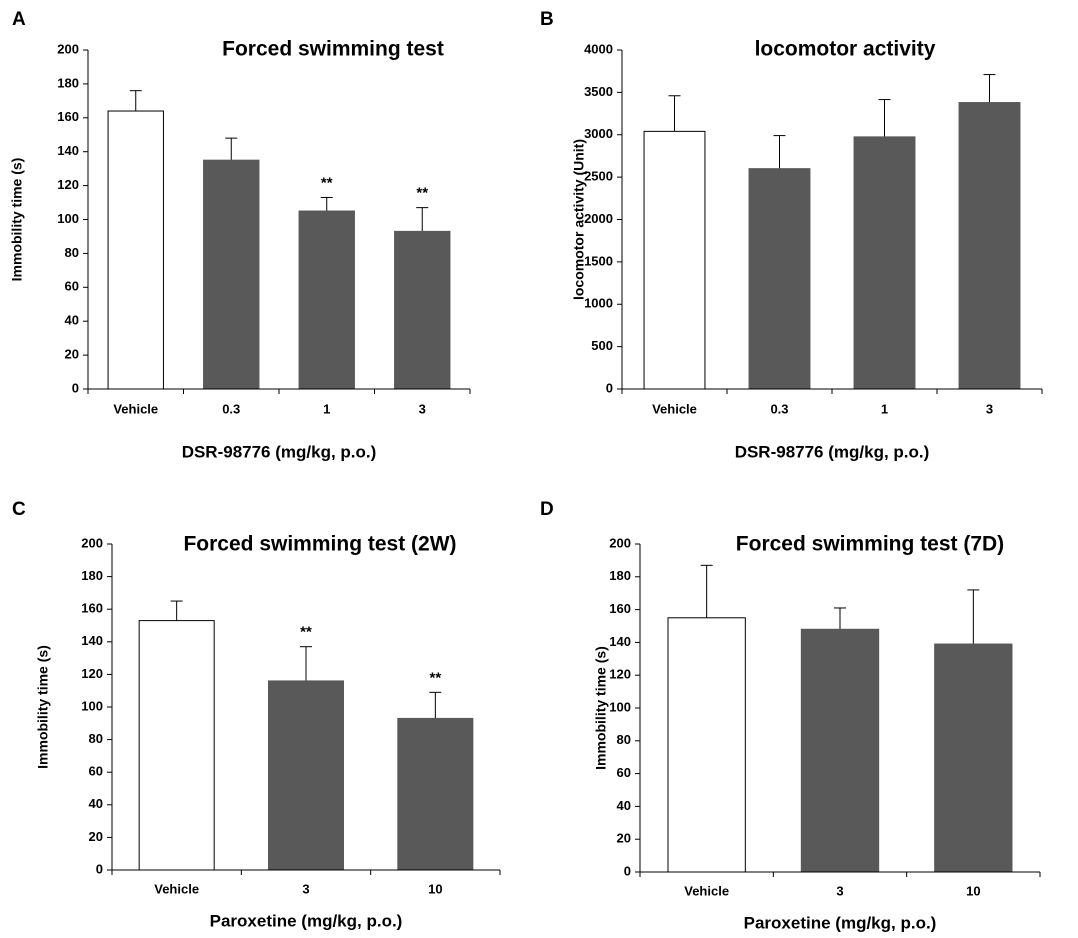 The height and width of the screenshot is (938, 1078). I want to click on y-tick-label: 2000, so click(598, 218).